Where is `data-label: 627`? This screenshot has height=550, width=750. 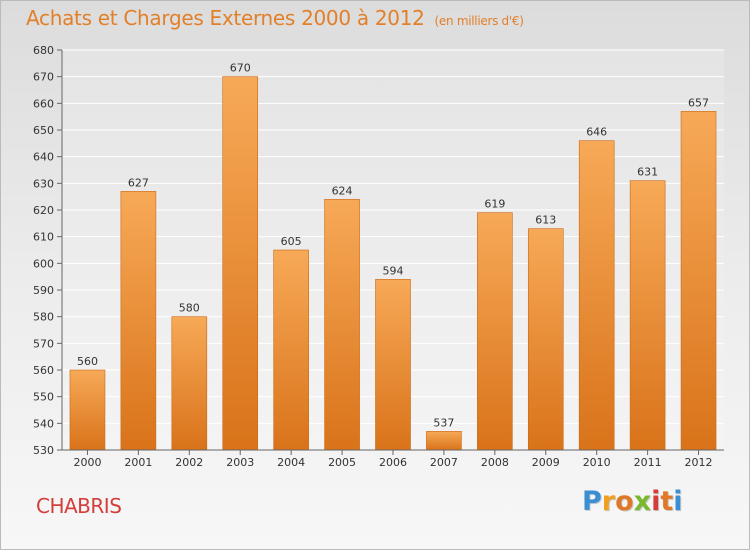
data-label: 627 is located at coordinates (138, 182).